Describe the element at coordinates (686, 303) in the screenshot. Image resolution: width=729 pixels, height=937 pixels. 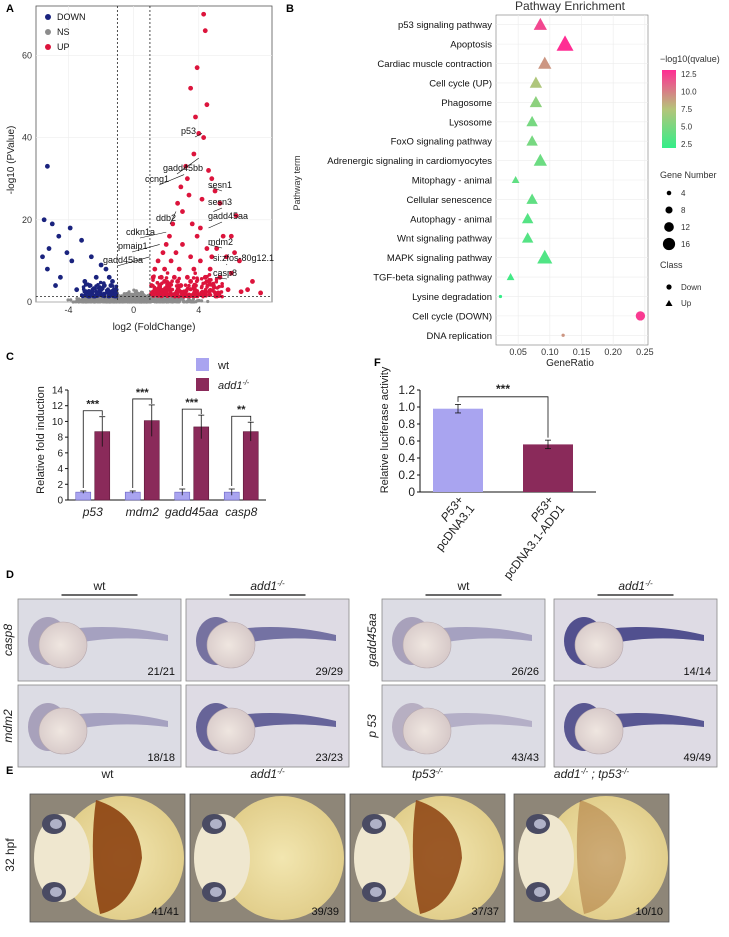
I see `class-up-label: Up` at that location.